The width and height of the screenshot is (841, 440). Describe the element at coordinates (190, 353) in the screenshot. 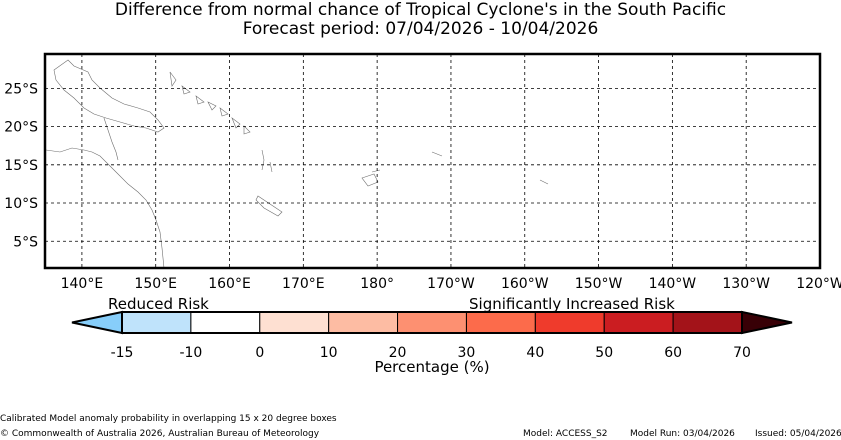

I see `colorbar-tick-label: -10` at that location.